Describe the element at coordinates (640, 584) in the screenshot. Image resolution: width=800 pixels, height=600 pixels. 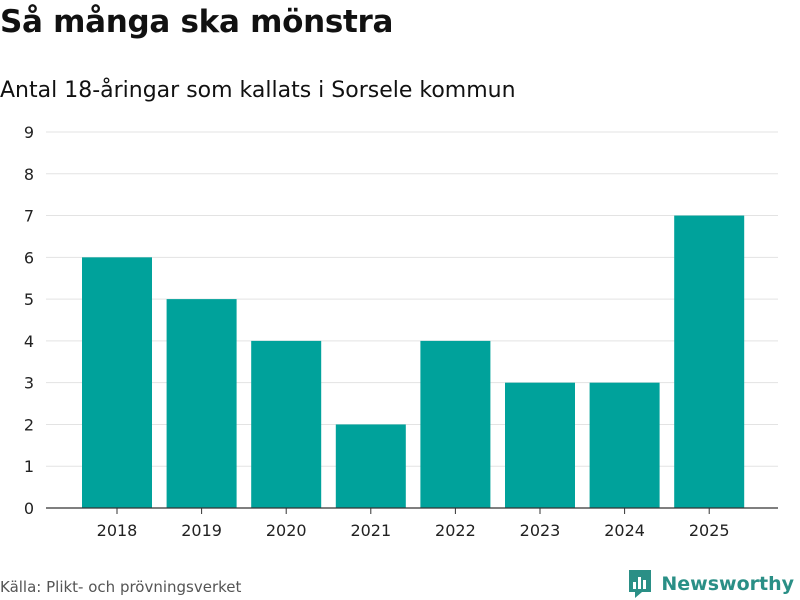
I see `newsworthy-logo-icon` at that location.